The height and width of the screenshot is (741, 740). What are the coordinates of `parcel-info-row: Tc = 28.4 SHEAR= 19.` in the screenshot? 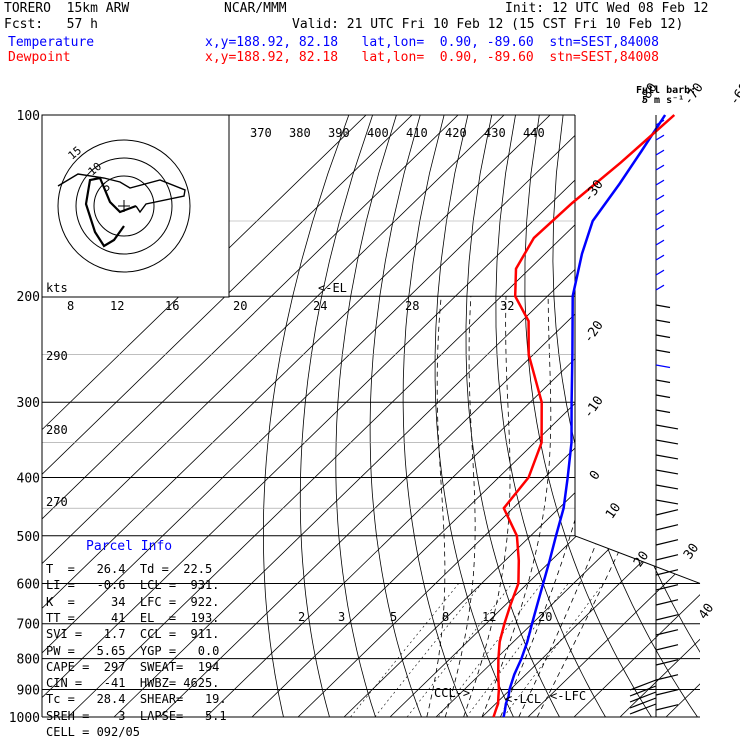 It's located at (136, 699).